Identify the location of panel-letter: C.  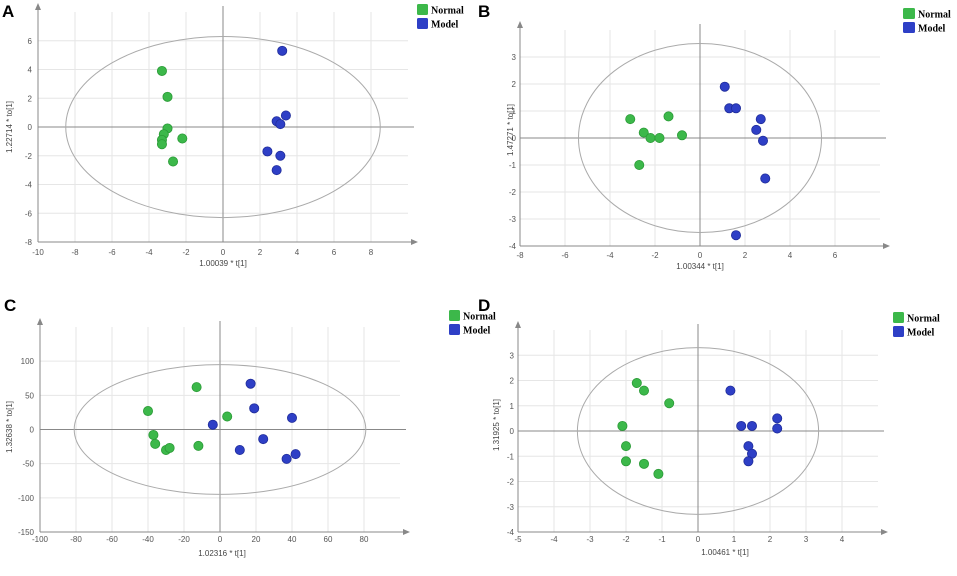
(10, 305).